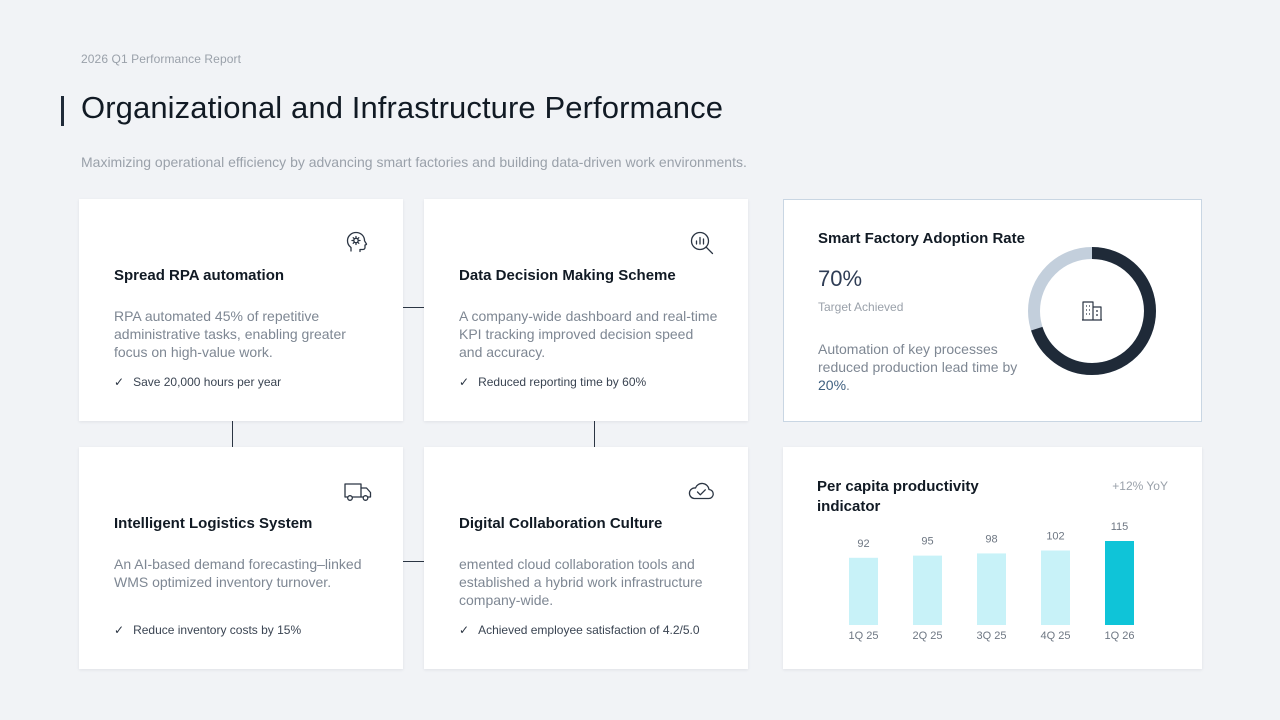 This screenshot has height=720, width=1280. What do you see at coordinates (992, 636) in the screenshot?
I see `bar-category-label: 3Q 25` at bounding box center [992, 636].